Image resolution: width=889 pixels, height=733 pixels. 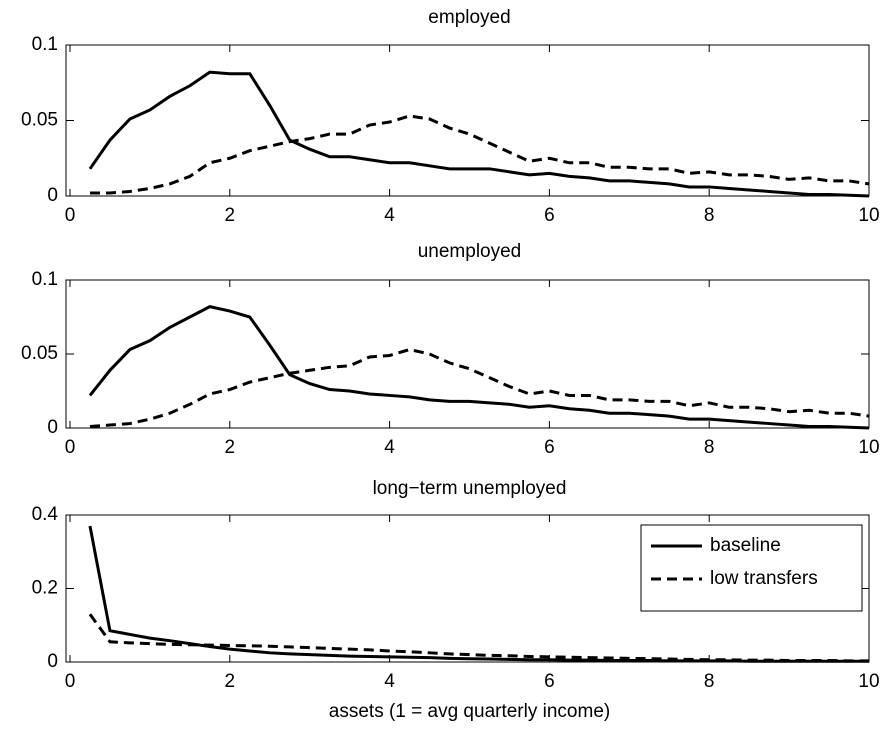 What do you see at coordinates (45, 514) in the screenshot?
I see `y-tick-label: 0.4` at bounding box center [45, 514].